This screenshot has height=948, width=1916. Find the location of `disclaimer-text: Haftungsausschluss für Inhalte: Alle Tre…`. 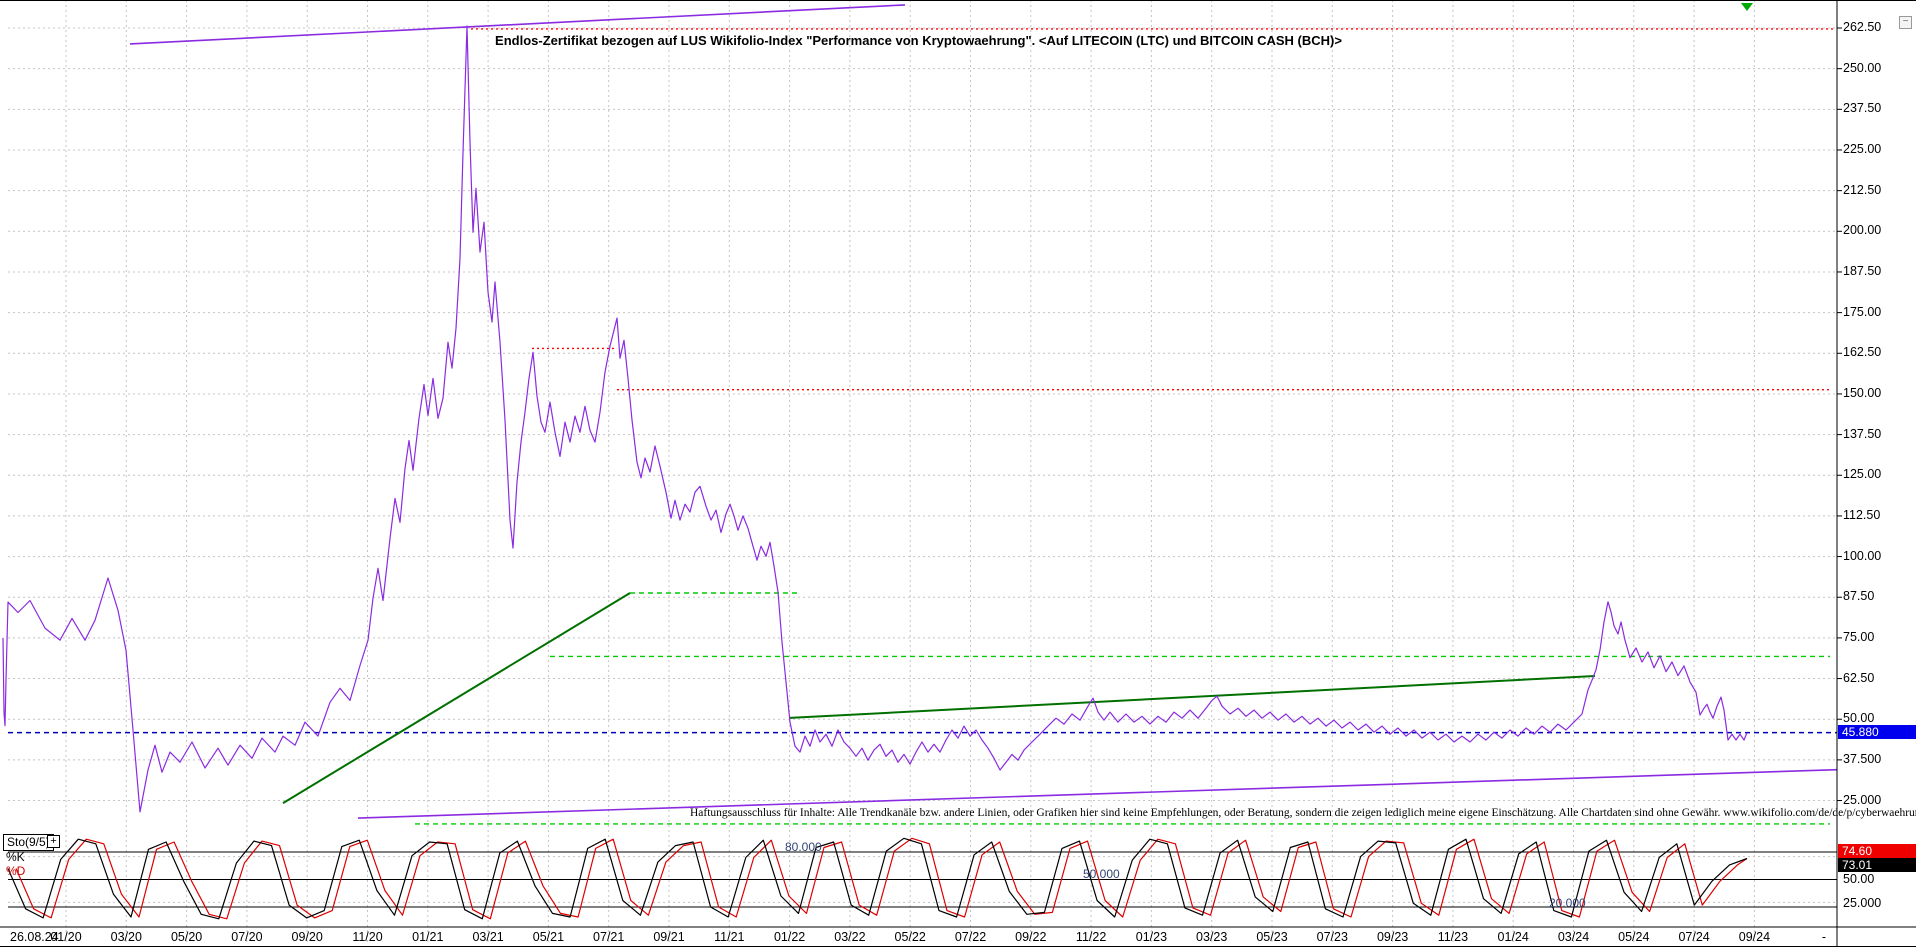

disclaimer-text: Haftungsausschluss für Inhalte: Alle Tre… is located at coordinates (1303, 813).